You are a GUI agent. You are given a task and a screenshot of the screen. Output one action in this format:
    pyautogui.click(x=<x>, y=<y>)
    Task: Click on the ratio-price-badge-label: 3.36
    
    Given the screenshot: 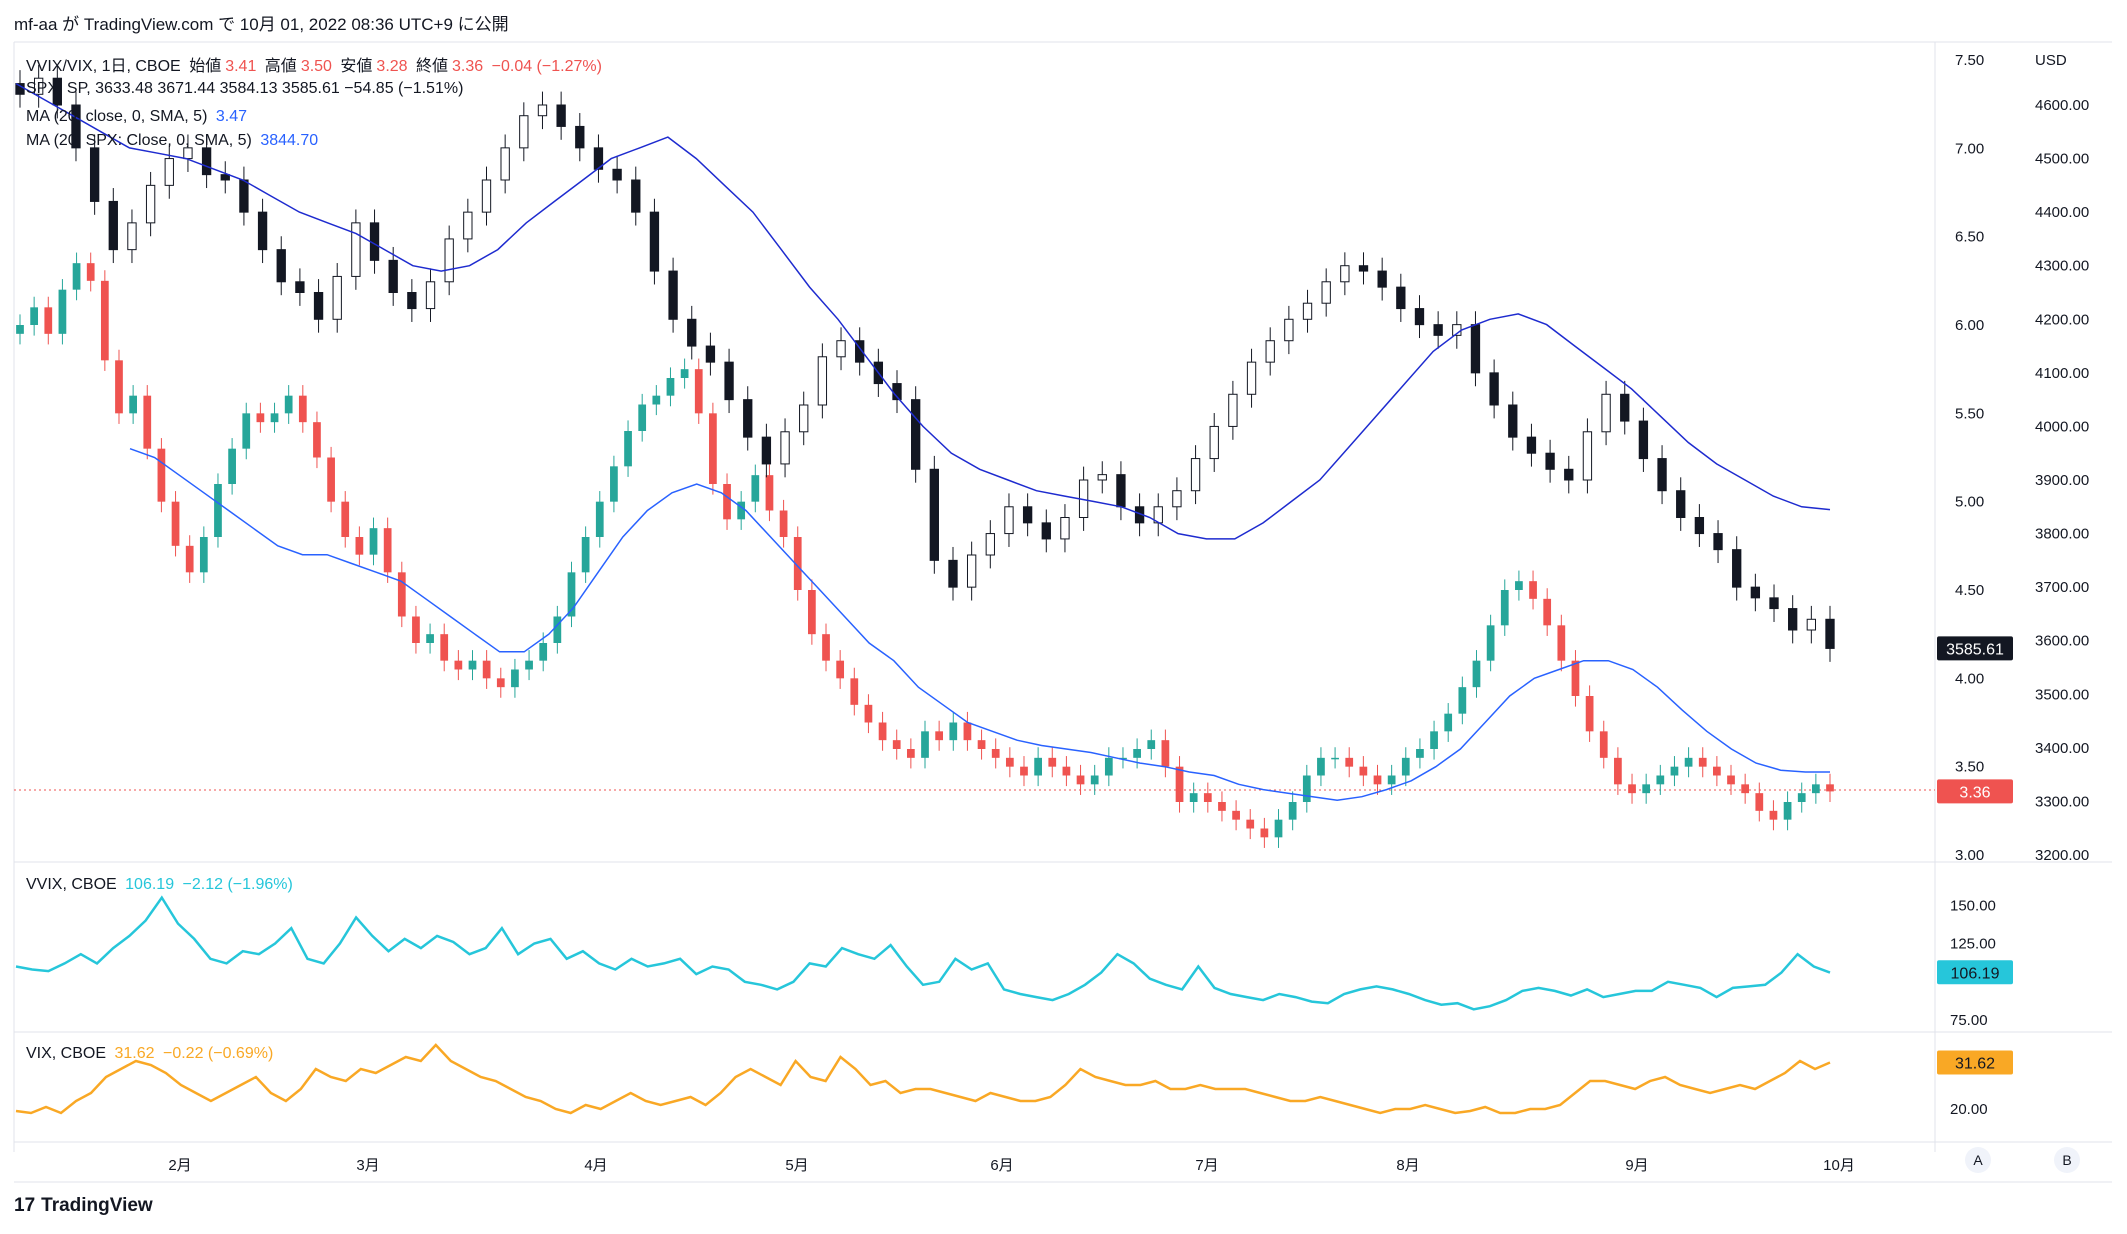 What is the action you would take?
    pyautogui.click(x=1974, y=792)
    